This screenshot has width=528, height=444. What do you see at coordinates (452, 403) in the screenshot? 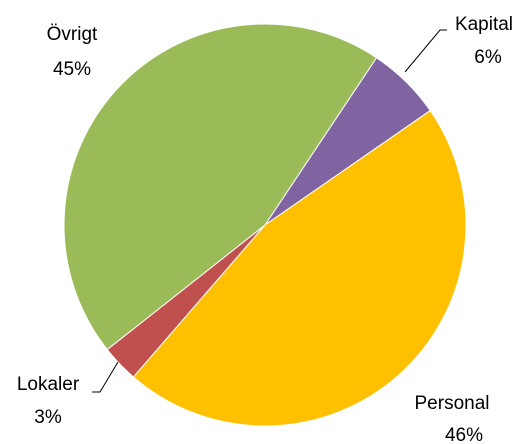
I see `slice-label: Personal` at bounding box center [452, 403].